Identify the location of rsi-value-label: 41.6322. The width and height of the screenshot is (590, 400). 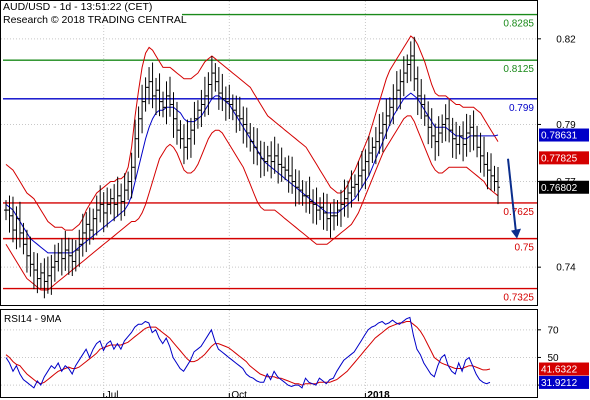
(559, 370).